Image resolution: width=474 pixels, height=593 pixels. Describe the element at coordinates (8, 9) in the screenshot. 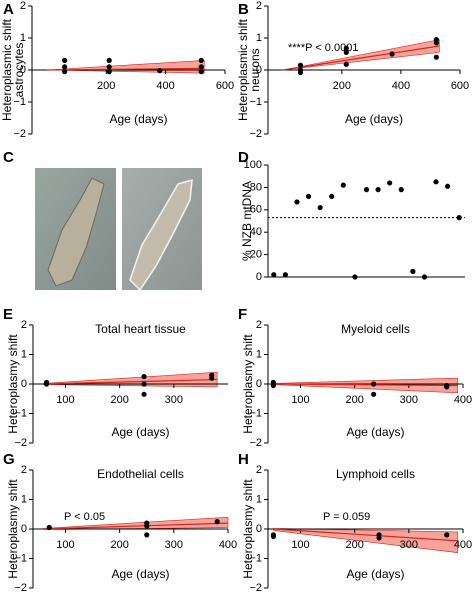

I see `panel-label: A` at that location.